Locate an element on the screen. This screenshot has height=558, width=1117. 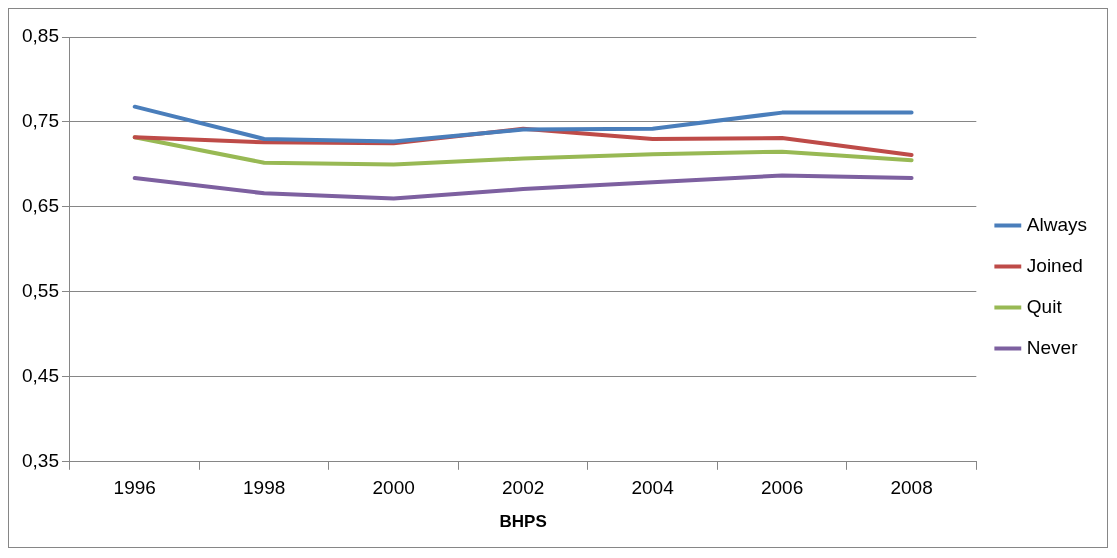
x-tick-label: 2008 is located at coordinates (911, 488).